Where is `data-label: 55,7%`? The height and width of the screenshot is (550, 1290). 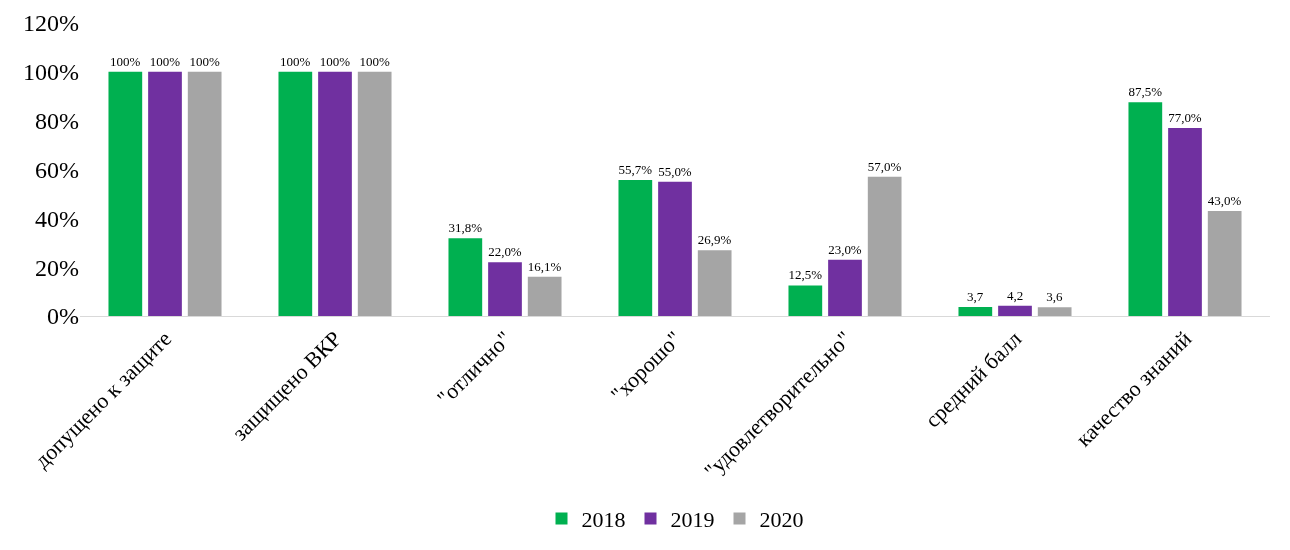 data-label: 55,7% is located at coordinates (635, 169).